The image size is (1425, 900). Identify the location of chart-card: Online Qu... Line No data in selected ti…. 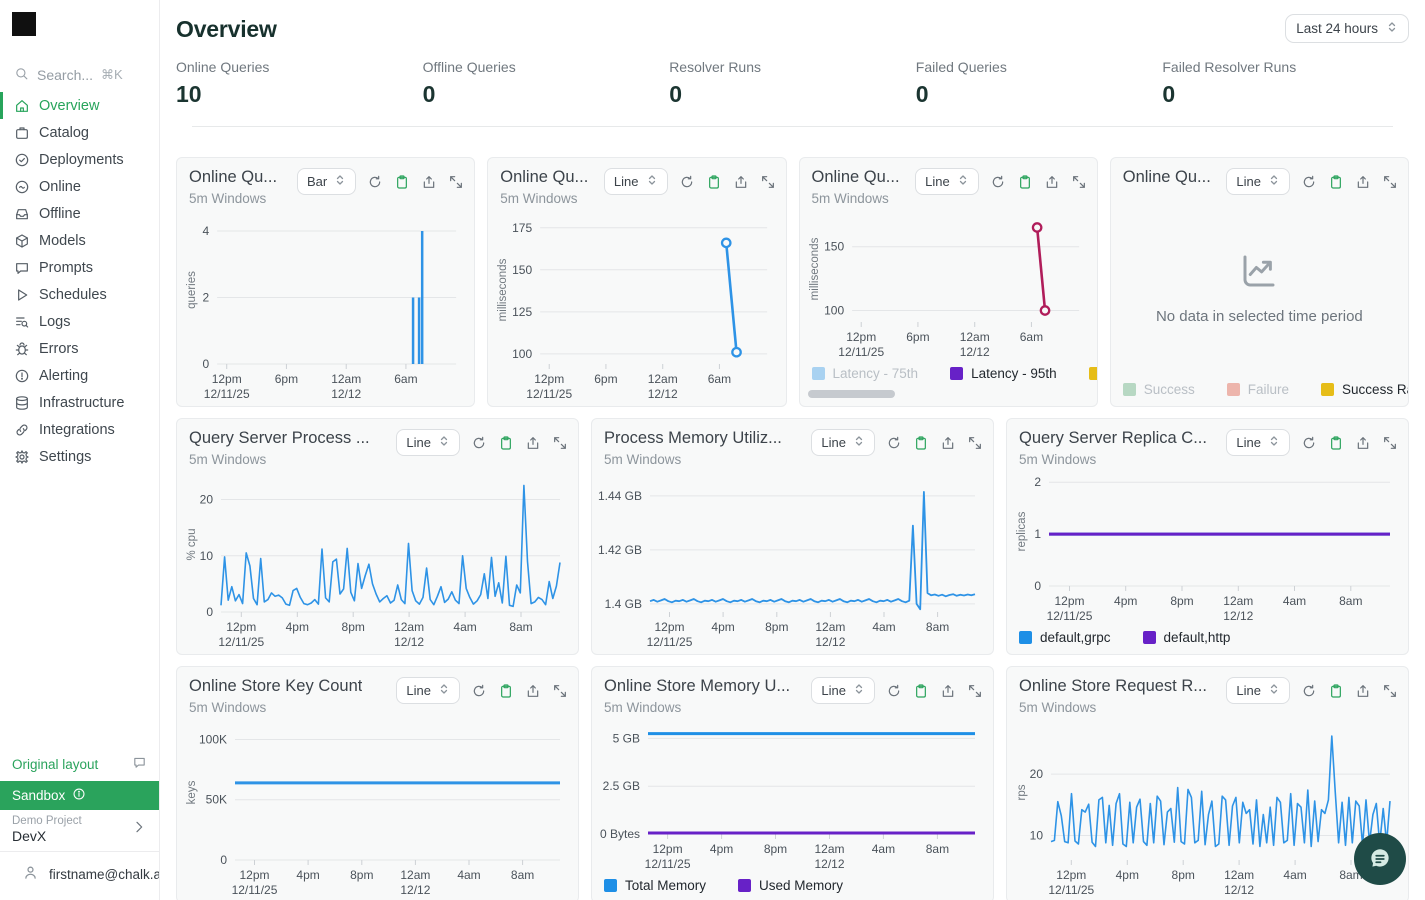
(1259, 282).